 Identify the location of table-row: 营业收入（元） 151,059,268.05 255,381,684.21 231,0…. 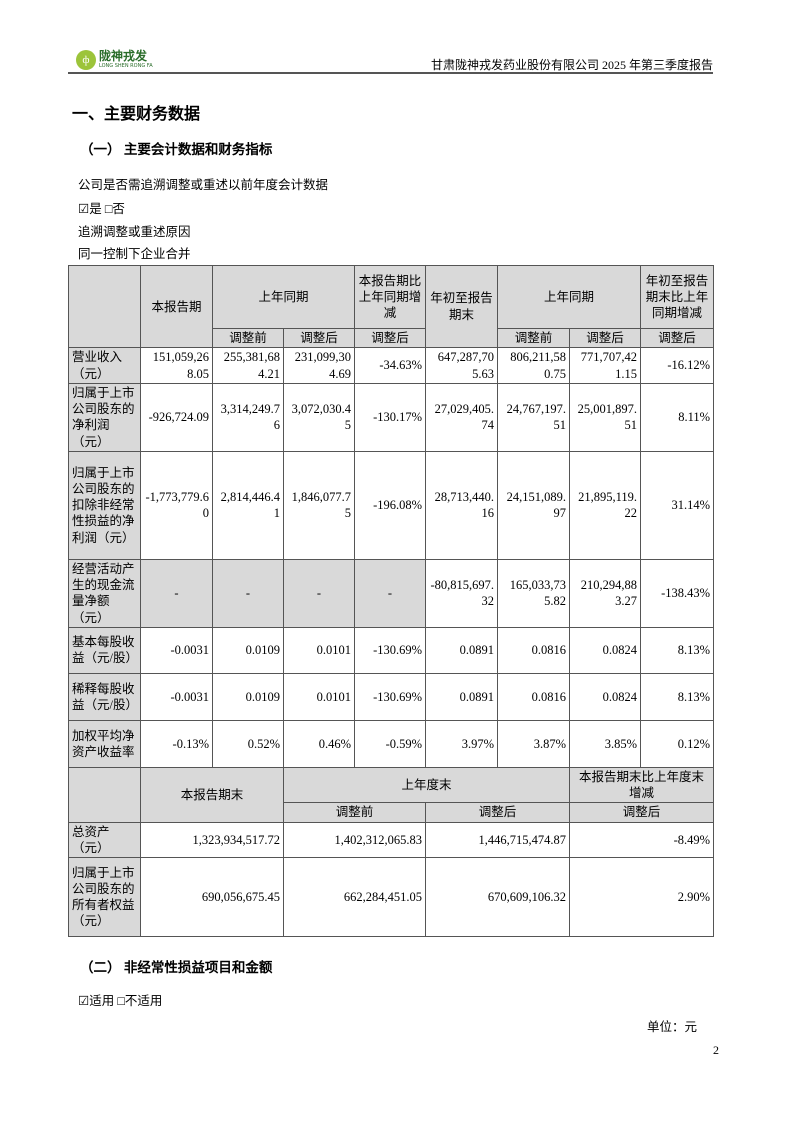
(391, 365).